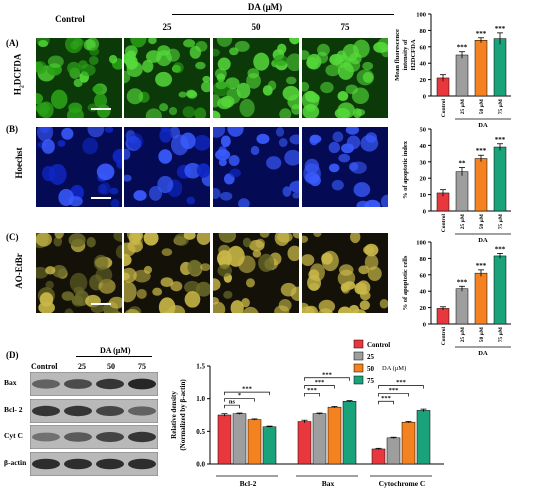  What do you see at coordinates (393, 451) in the screenshot?
I see `bar-Cytochrome C-25` at bounding box center [393, 451].